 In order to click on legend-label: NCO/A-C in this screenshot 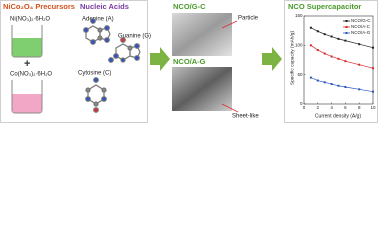, I will do `click(361, 26)`.